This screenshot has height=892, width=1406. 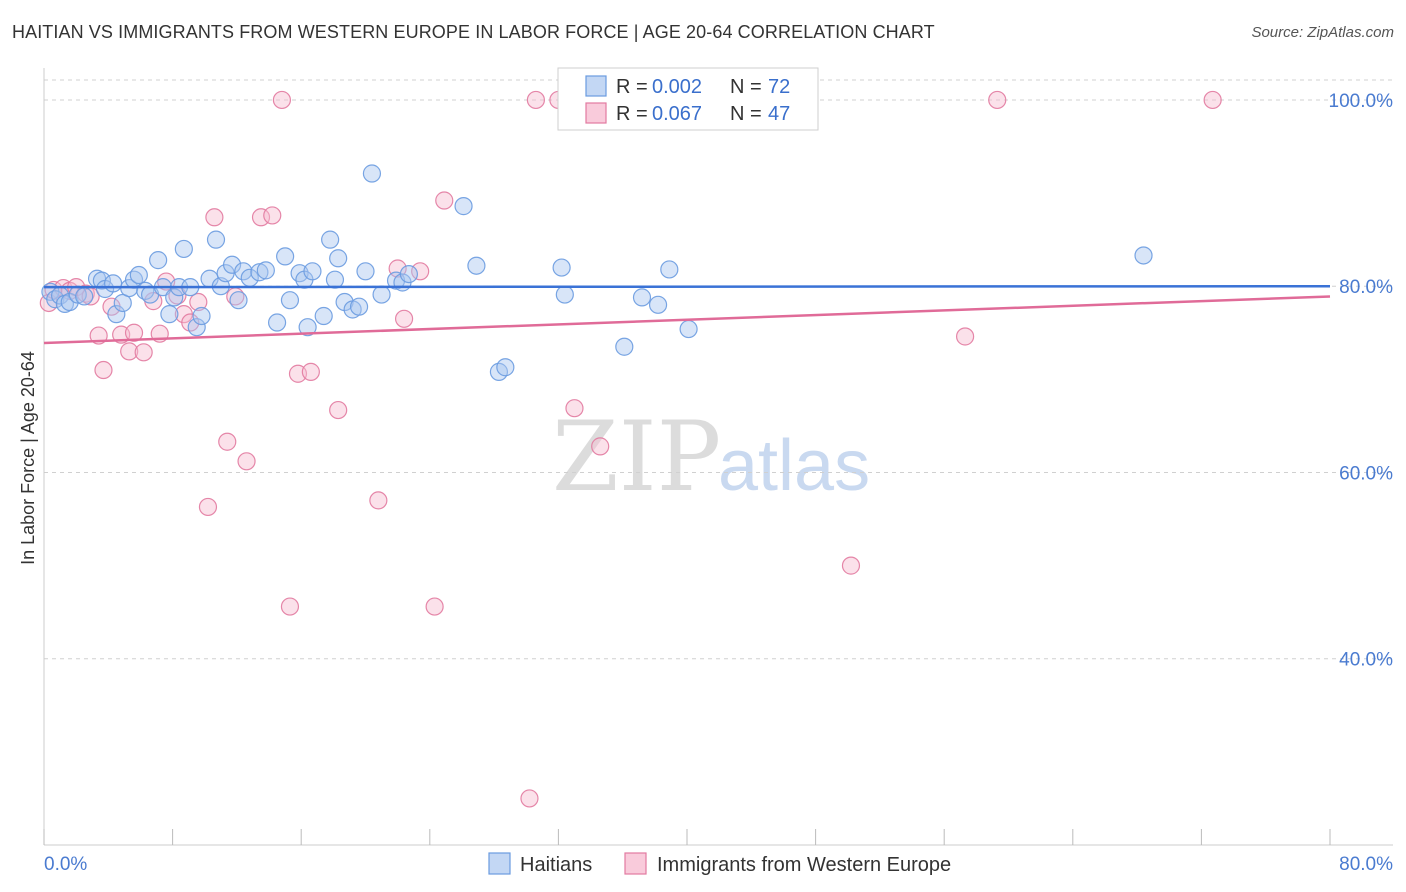 I want to click on y-tick-label-40: 40.0%, so click(x=1366, y=660).